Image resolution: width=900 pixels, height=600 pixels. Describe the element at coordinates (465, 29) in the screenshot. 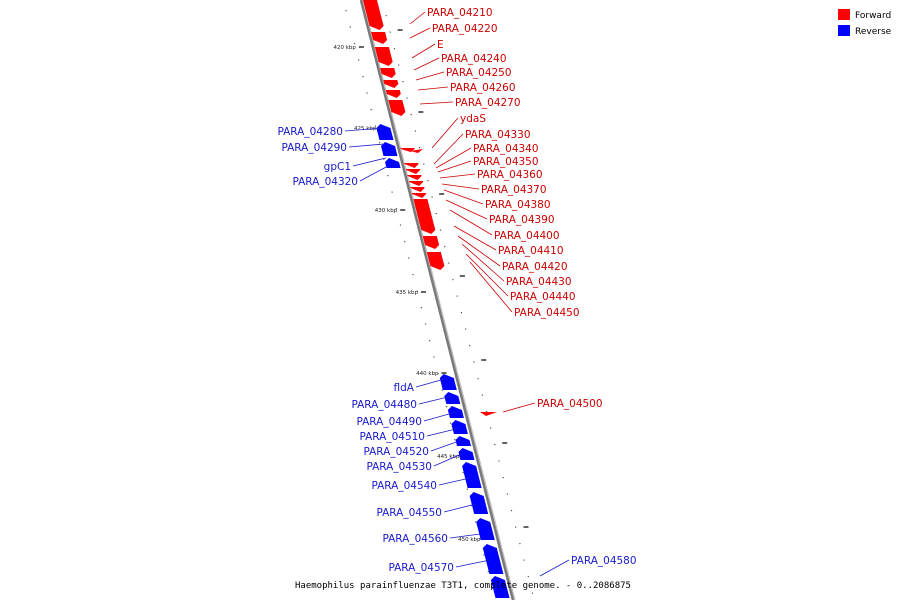

I see `forward-gene-label: PARA_04220` at that location.